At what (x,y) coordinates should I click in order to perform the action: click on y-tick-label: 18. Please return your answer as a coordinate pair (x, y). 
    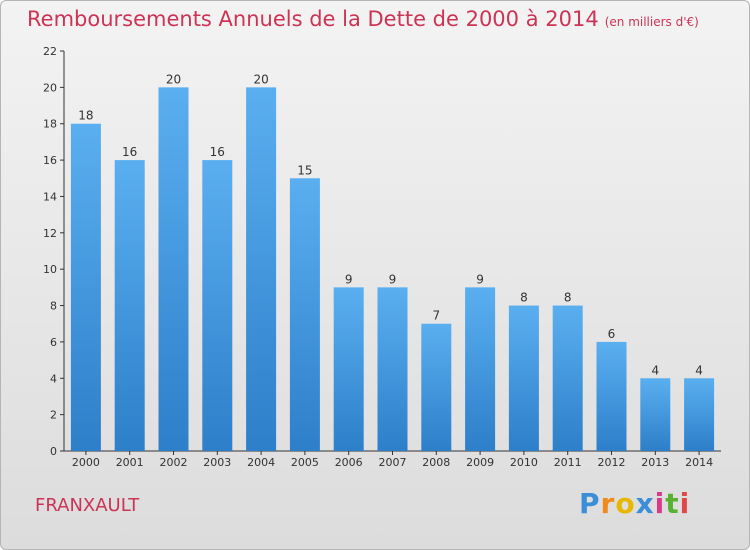
    Looking at the image, I should click on (50, 124).